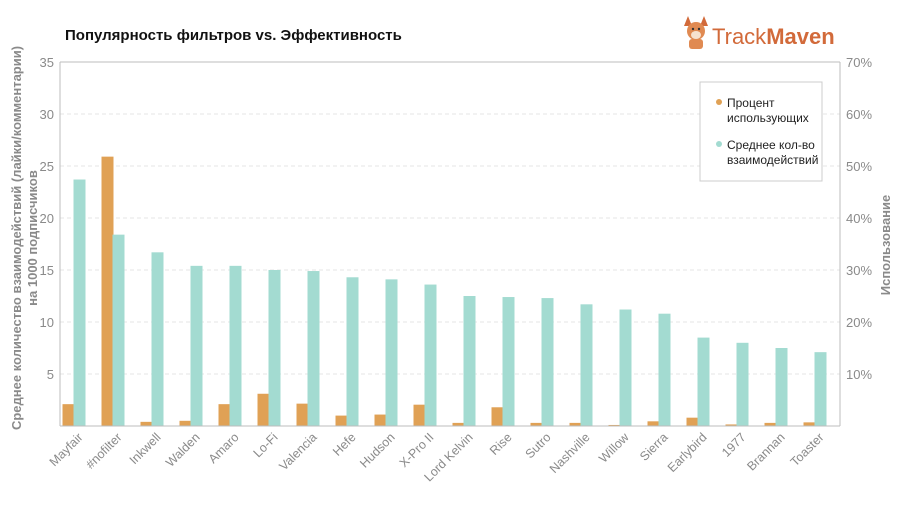 This screenshot has height=505, width=900. What do you see at coordinates (771, 145) in the screenshot?
I see `legend-label-engagement-line1: Среднее кол-во` at bounding box center [771, 145].